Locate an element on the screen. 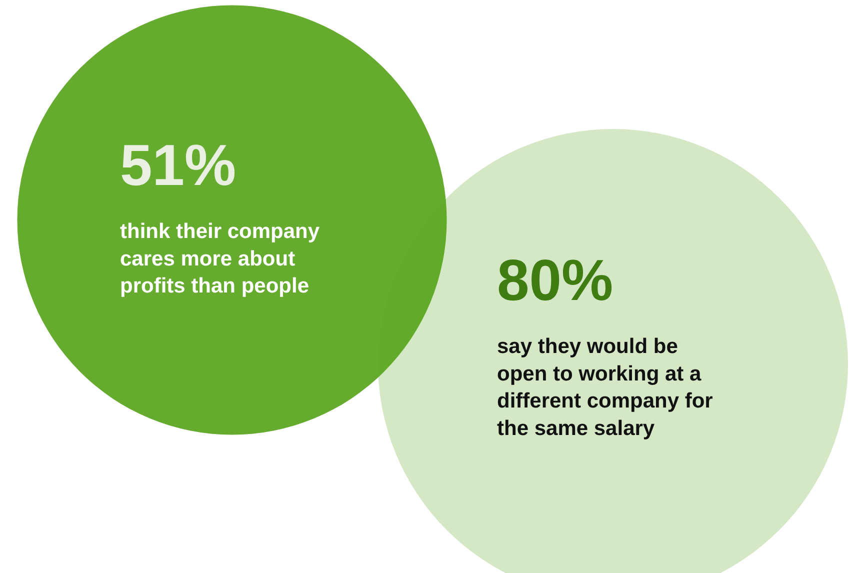 This screenshot has width=856, height=573. category-label: say they would be open to working at a different company for the same salary is located at coordinates (605, 387).